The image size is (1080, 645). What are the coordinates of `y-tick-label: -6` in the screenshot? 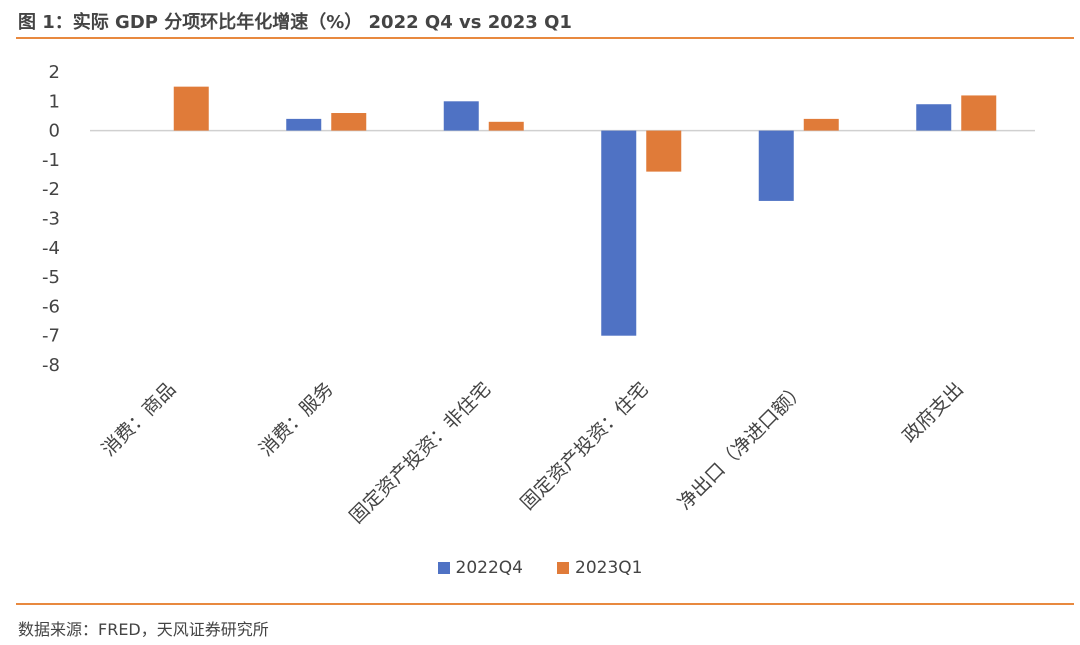 It's located at (51, 306).